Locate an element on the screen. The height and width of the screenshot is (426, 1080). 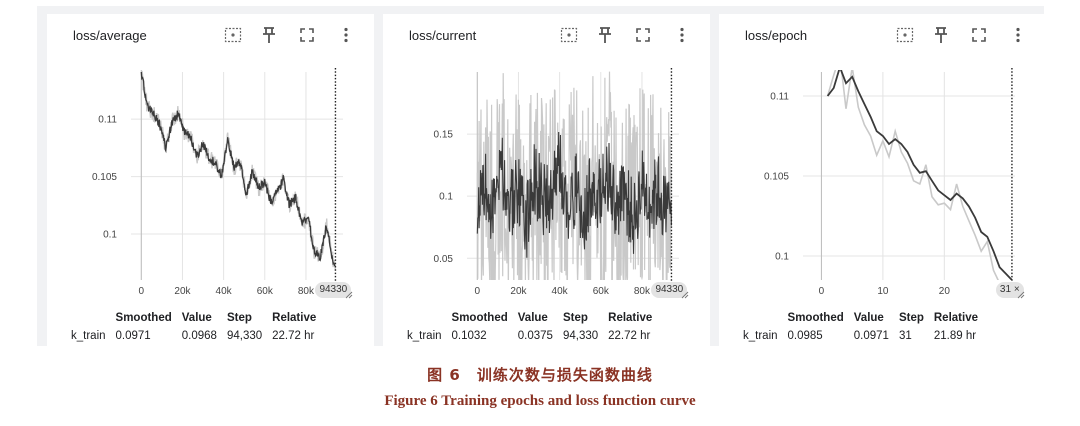
table-row: k_train 0.0971 0.0968 94,330 22.72 hr is located at coordinates (196, 336).